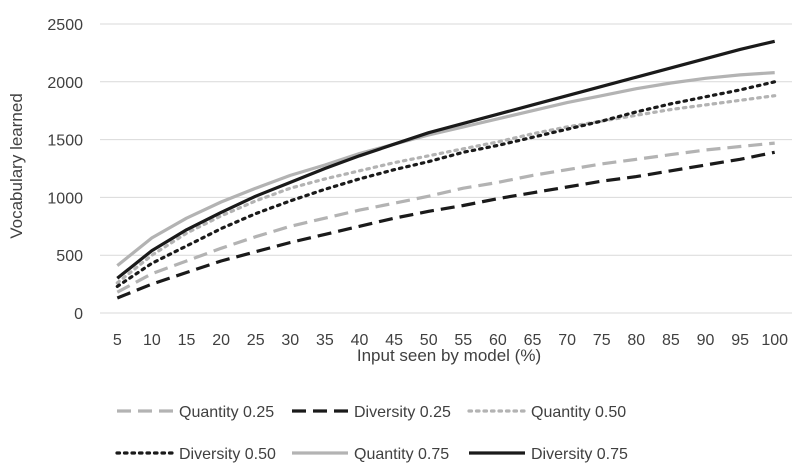 The image size is (797, 470). Describe the element at coordinates (429, 340) in the screenshot. I see `x-tick-label: 50` at that location.